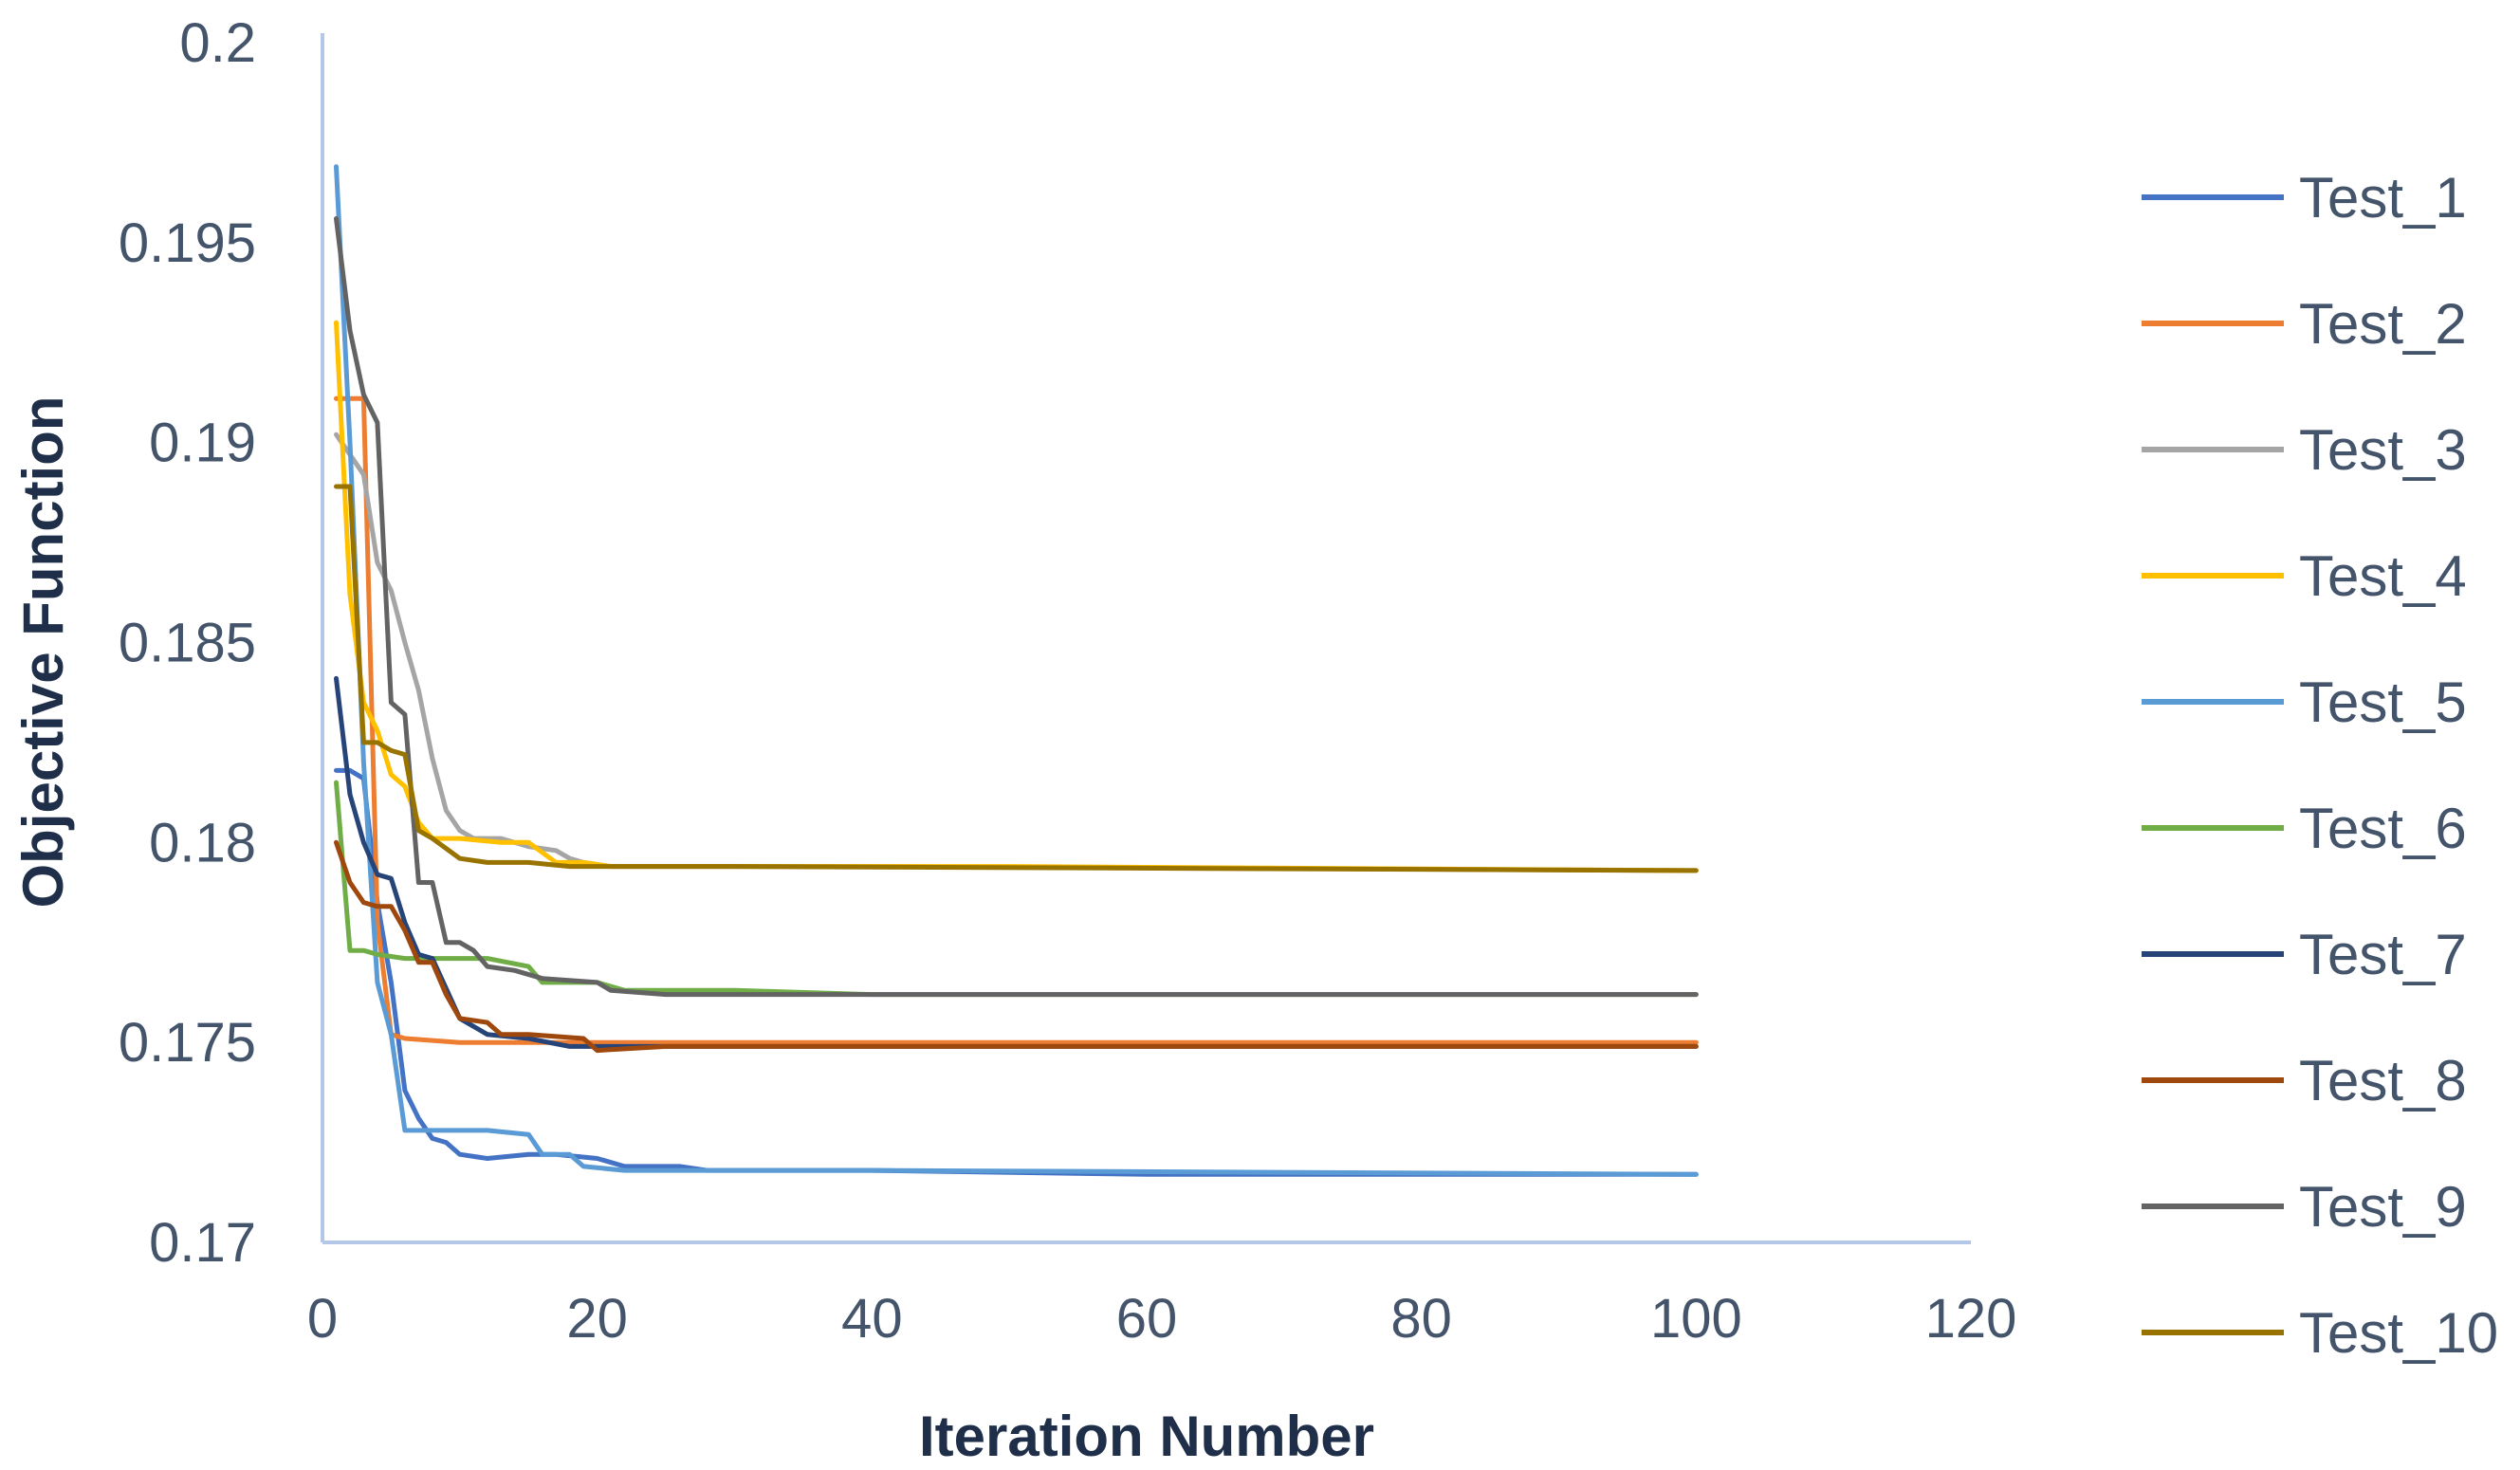 The width and height of the screenshot is (2520, 1470). Describe the element at coordinates (187, 1043) in the screenshot. I see `y-tick-label: 0.175` at that location.